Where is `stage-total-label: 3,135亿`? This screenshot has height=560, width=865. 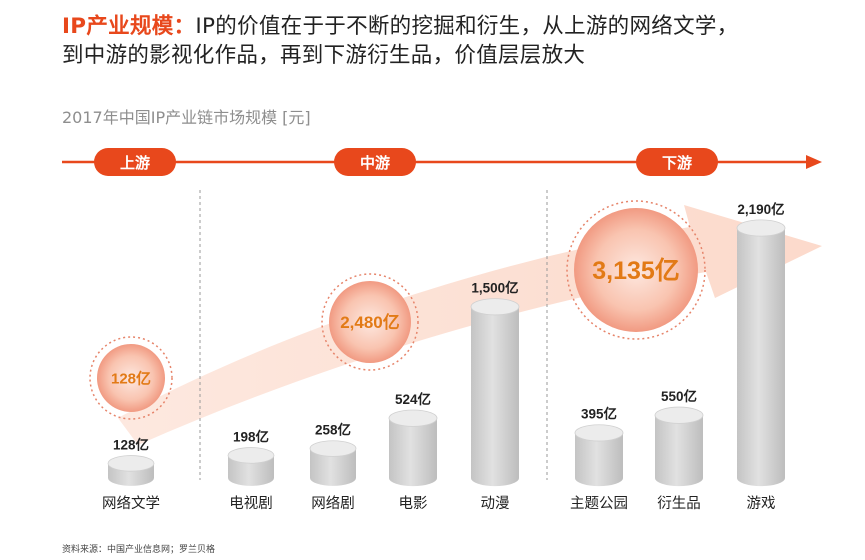
stage-total-label: 3,135亿 is located at coordinates (636, 271).